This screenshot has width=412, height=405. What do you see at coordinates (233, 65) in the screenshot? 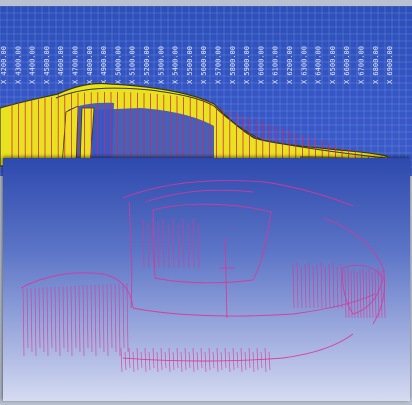
I see `section-label: X 5800.00` at bounding box center [233, 65].